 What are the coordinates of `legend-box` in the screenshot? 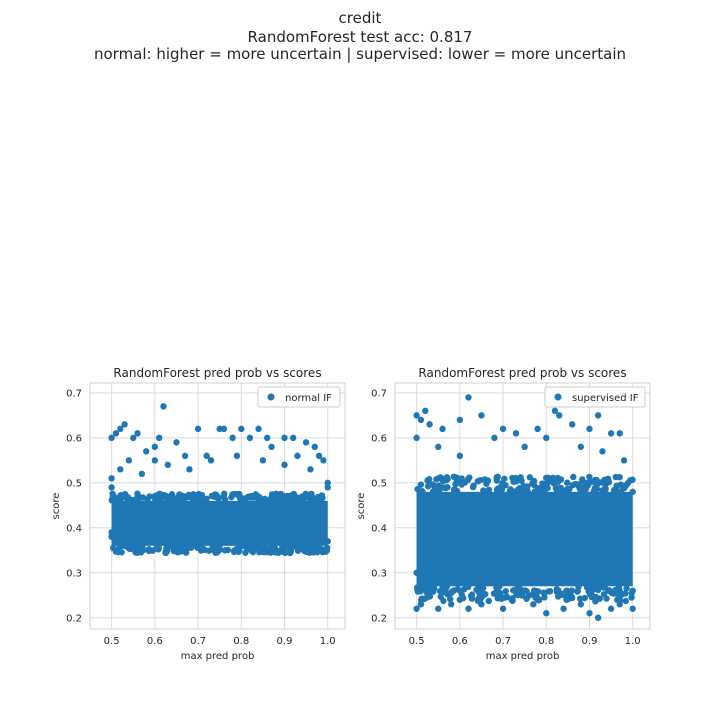 It's located at (299, 397).